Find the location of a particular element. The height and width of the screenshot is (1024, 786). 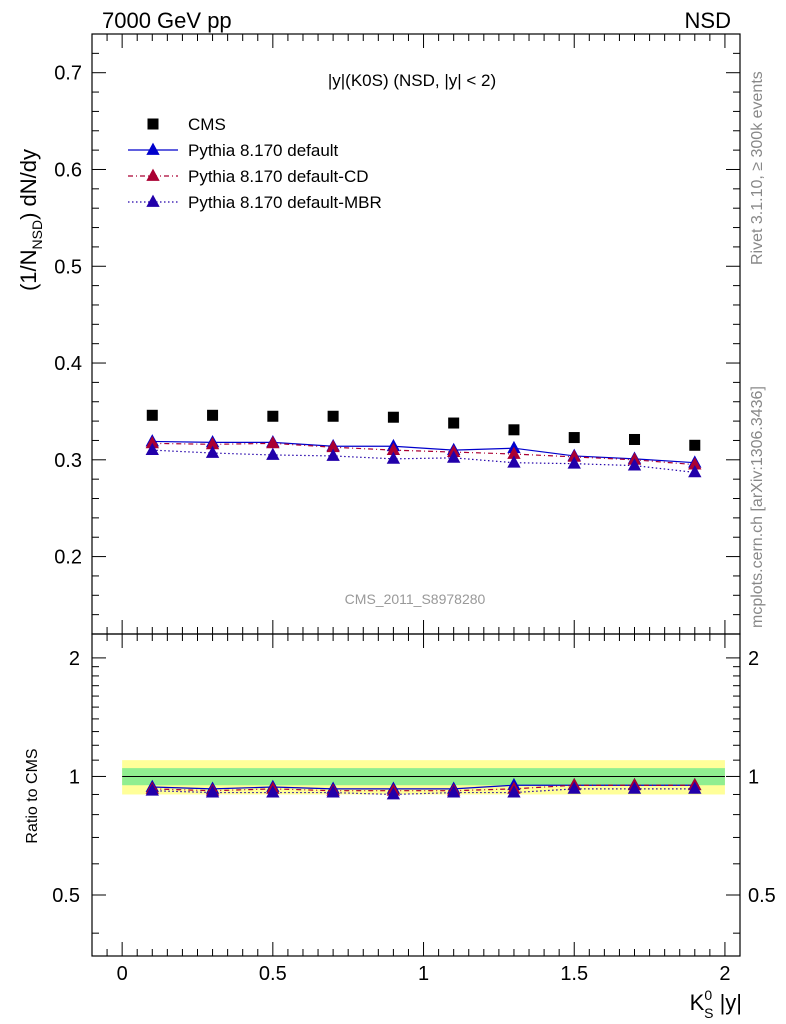

x-axis-label: K0 S |y| is located at coordinates (716, 1004).